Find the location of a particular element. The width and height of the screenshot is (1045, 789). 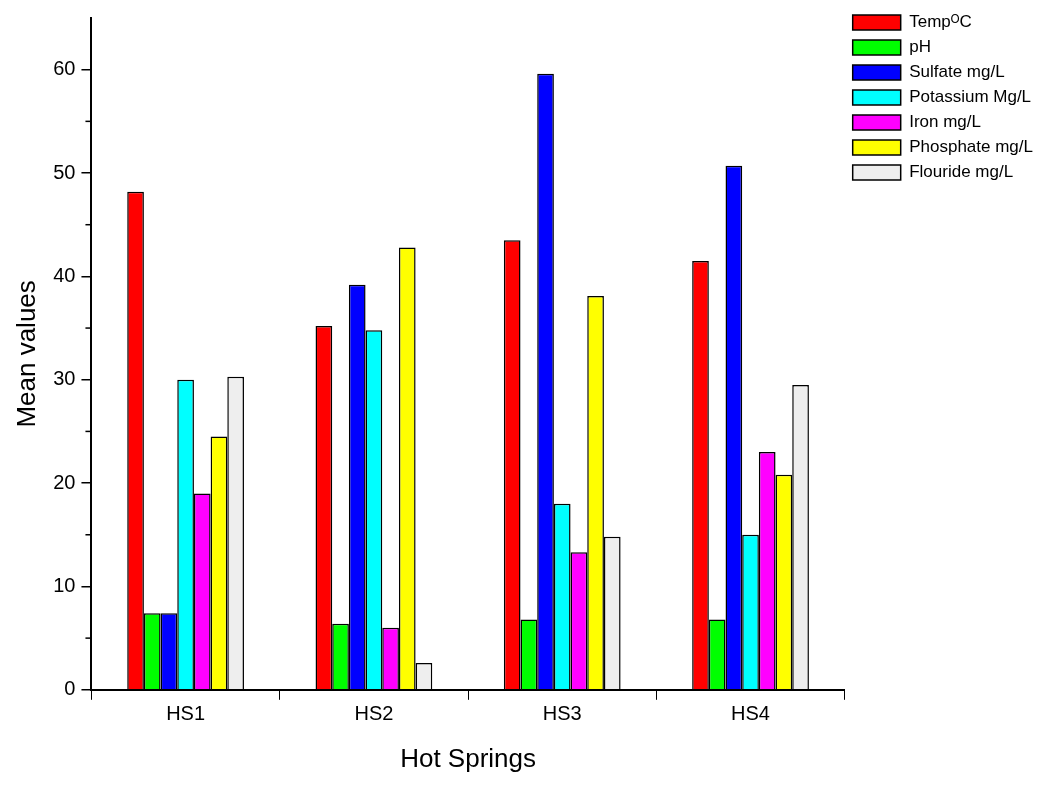

x-tick-label: HS3 is located at coordinates (562, 713).